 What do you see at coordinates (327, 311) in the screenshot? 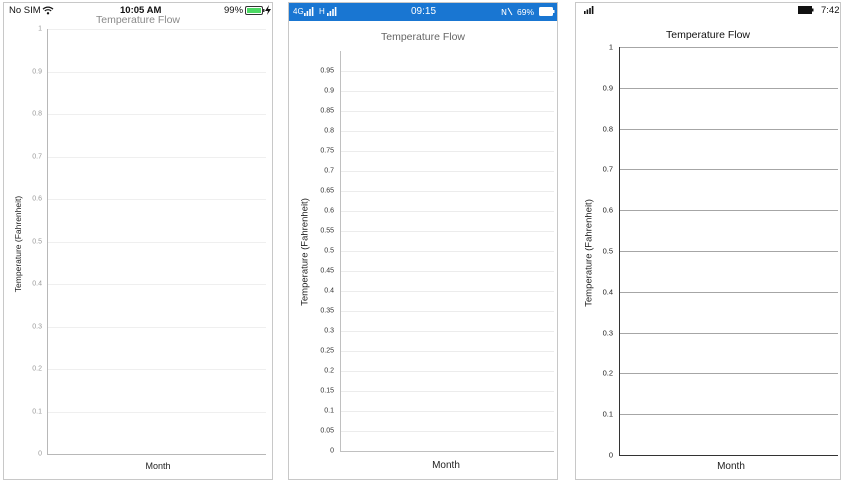
I see `y-tick-label: 0.35` at bounding box center [327, 311].